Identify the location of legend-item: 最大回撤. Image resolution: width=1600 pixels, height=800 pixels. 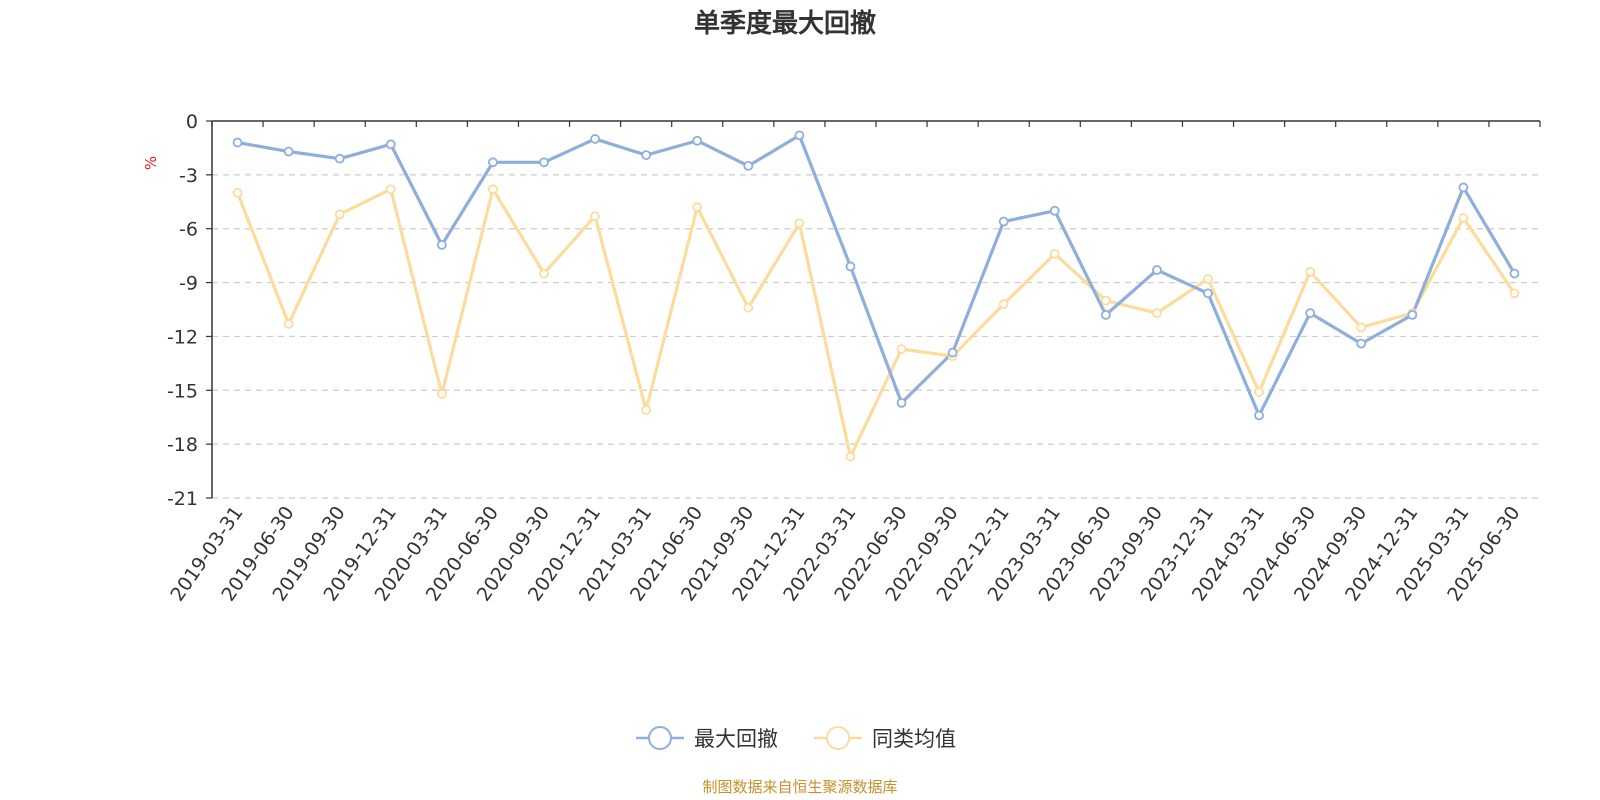
(707, 738).